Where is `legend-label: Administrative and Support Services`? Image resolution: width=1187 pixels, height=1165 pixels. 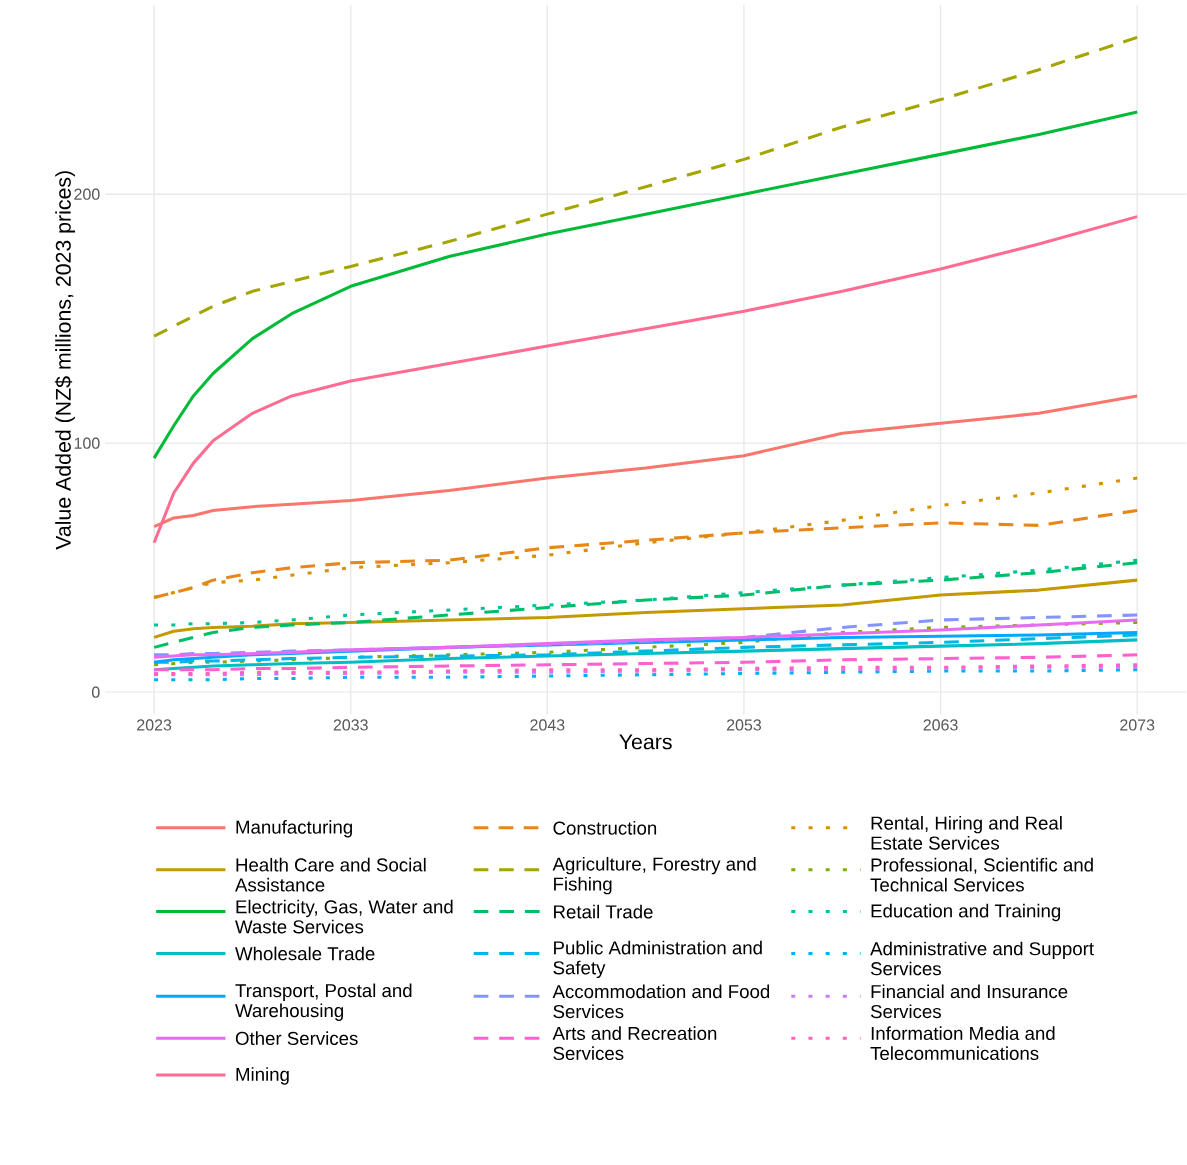 legend-label: Administrative and Support Services is located at coordinates (982, 958).